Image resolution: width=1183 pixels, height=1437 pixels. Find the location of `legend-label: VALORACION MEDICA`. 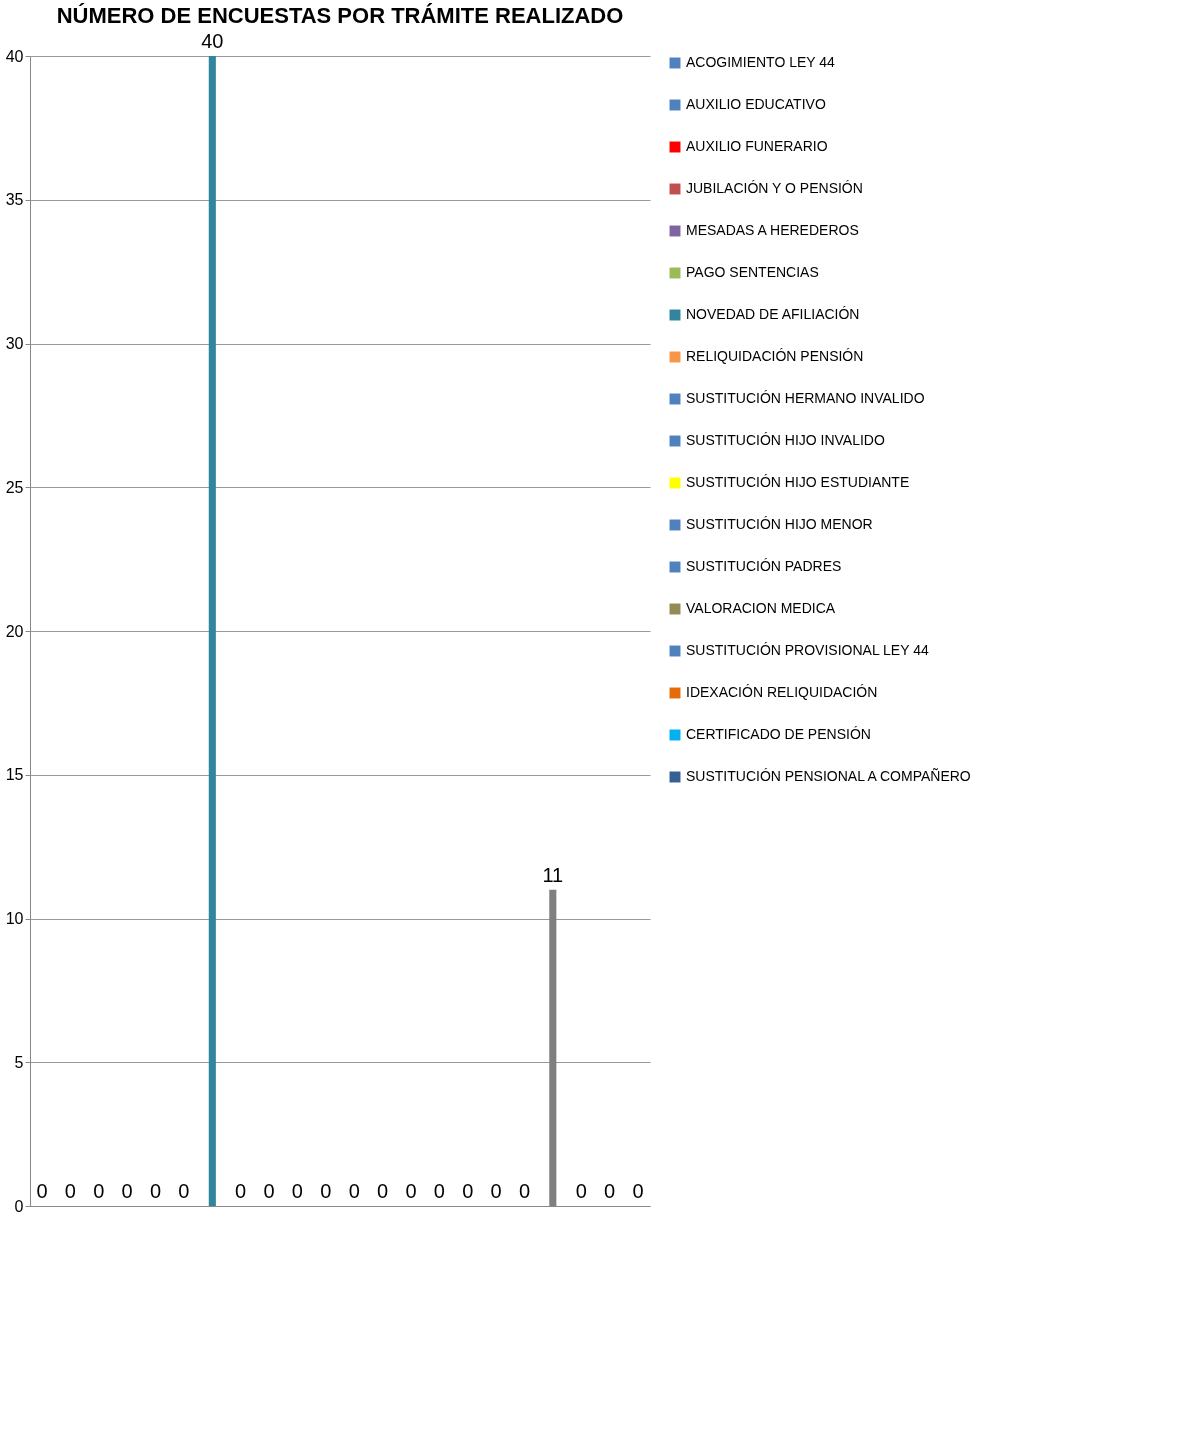

legend-label: VALORACION MEDICA is located at coordinates (761, 608).